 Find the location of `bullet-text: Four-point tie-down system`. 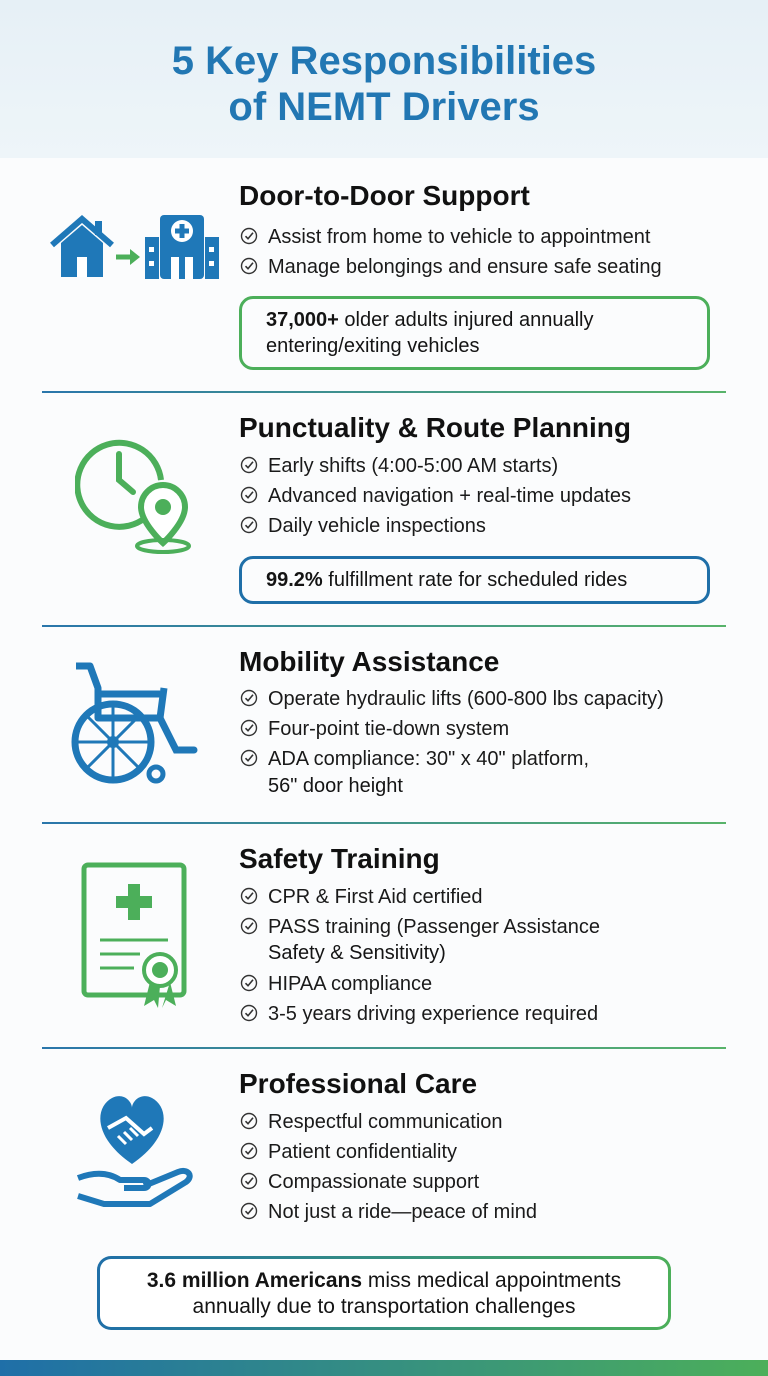

bullet-text: Four-point tie-down system is located at coordinates (389, 729).